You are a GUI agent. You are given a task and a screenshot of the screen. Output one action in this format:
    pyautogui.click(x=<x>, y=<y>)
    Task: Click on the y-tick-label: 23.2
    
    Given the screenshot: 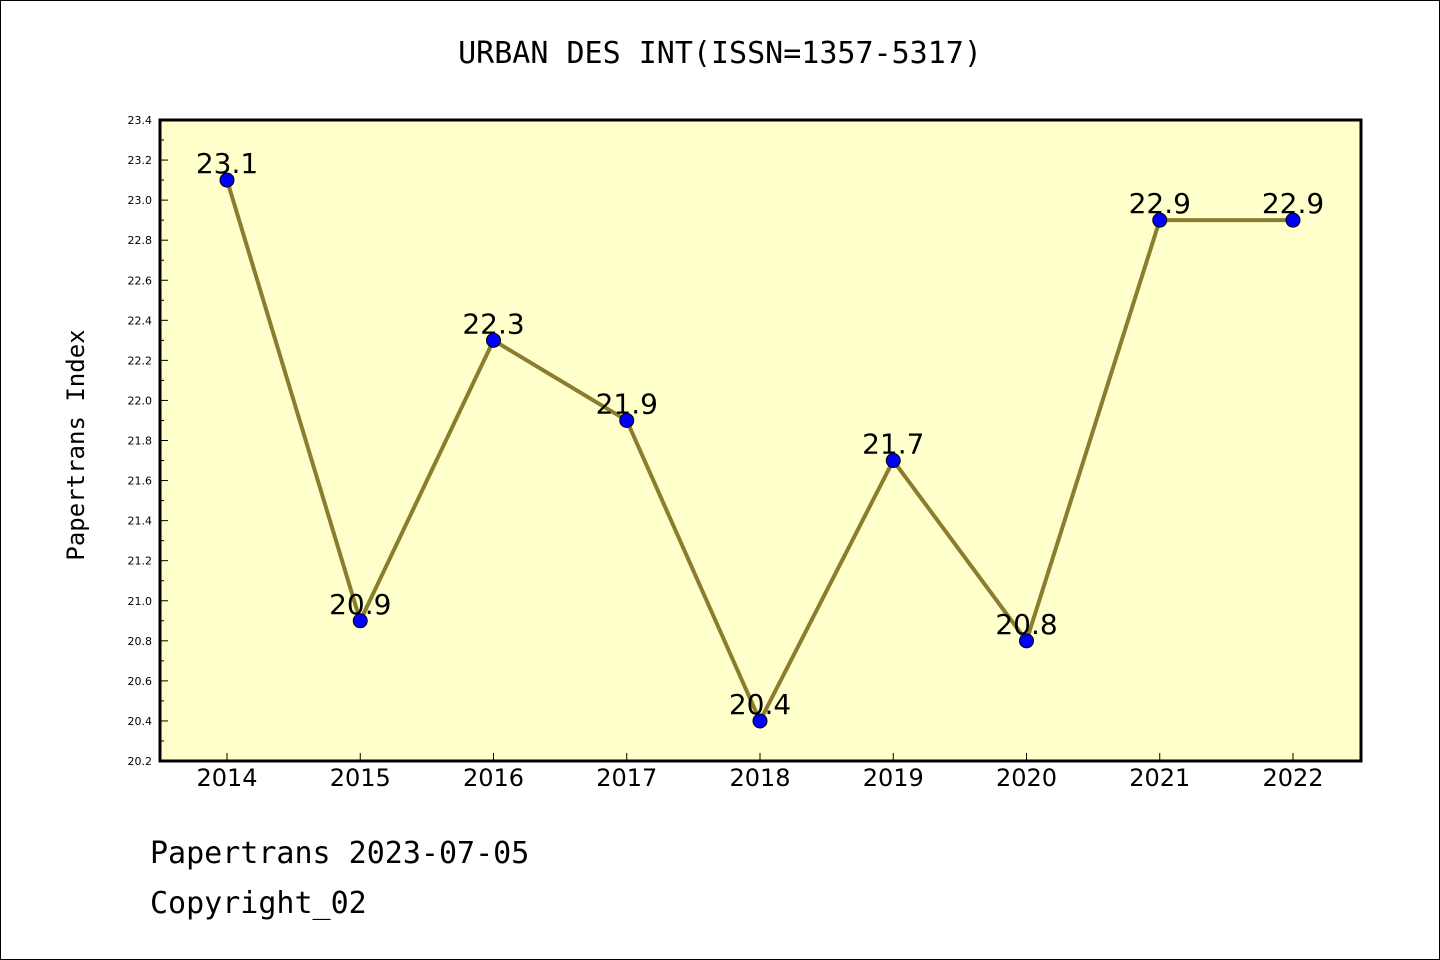 What is the action you would take?
    pyautogui.click(x=140, y=160)
    